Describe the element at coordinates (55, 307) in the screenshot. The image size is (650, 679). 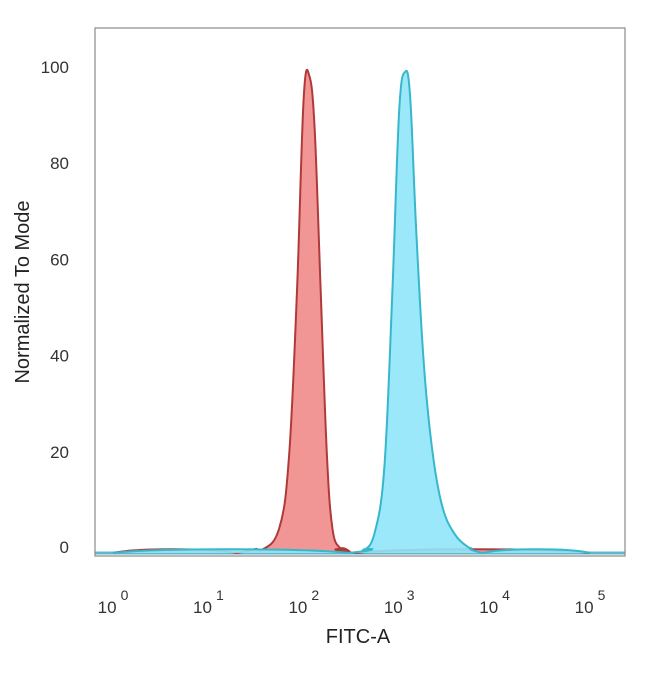
I see `y-axis-ticks: 0 20 40 60 80 100` at that location.